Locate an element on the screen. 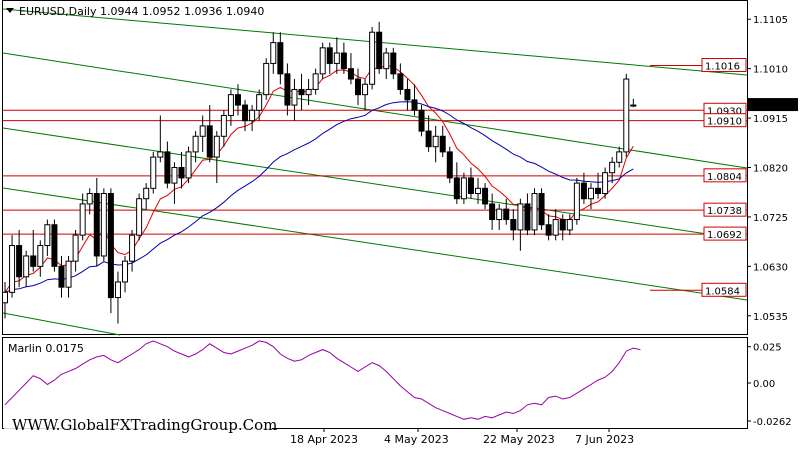  price-tick-label: 1.0630 is located at coordinates (770, 267).